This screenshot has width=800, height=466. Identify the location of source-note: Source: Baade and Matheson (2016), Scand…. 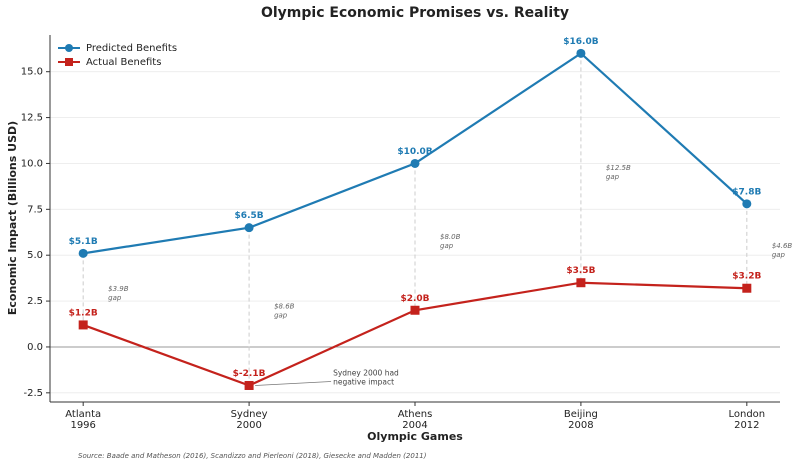
(252, 456).